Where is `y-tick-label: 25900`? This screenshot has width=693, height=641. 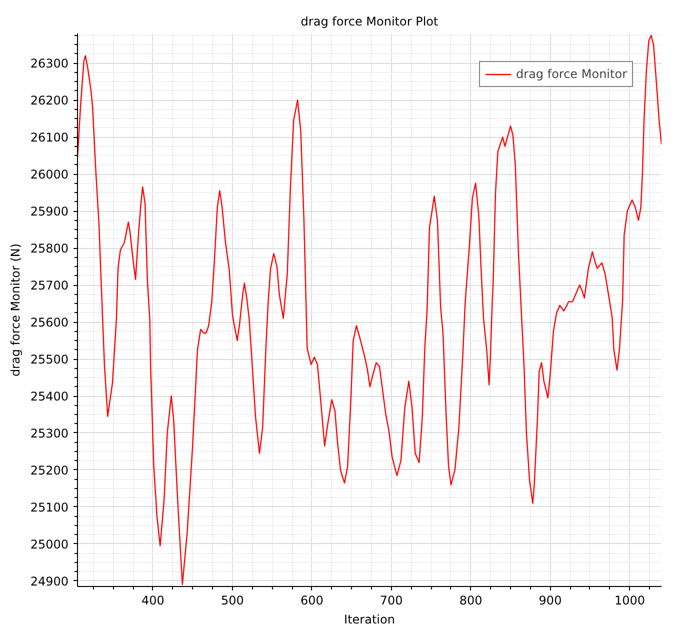
y-tick-label: 25900 is located at coordinates (49, 211).